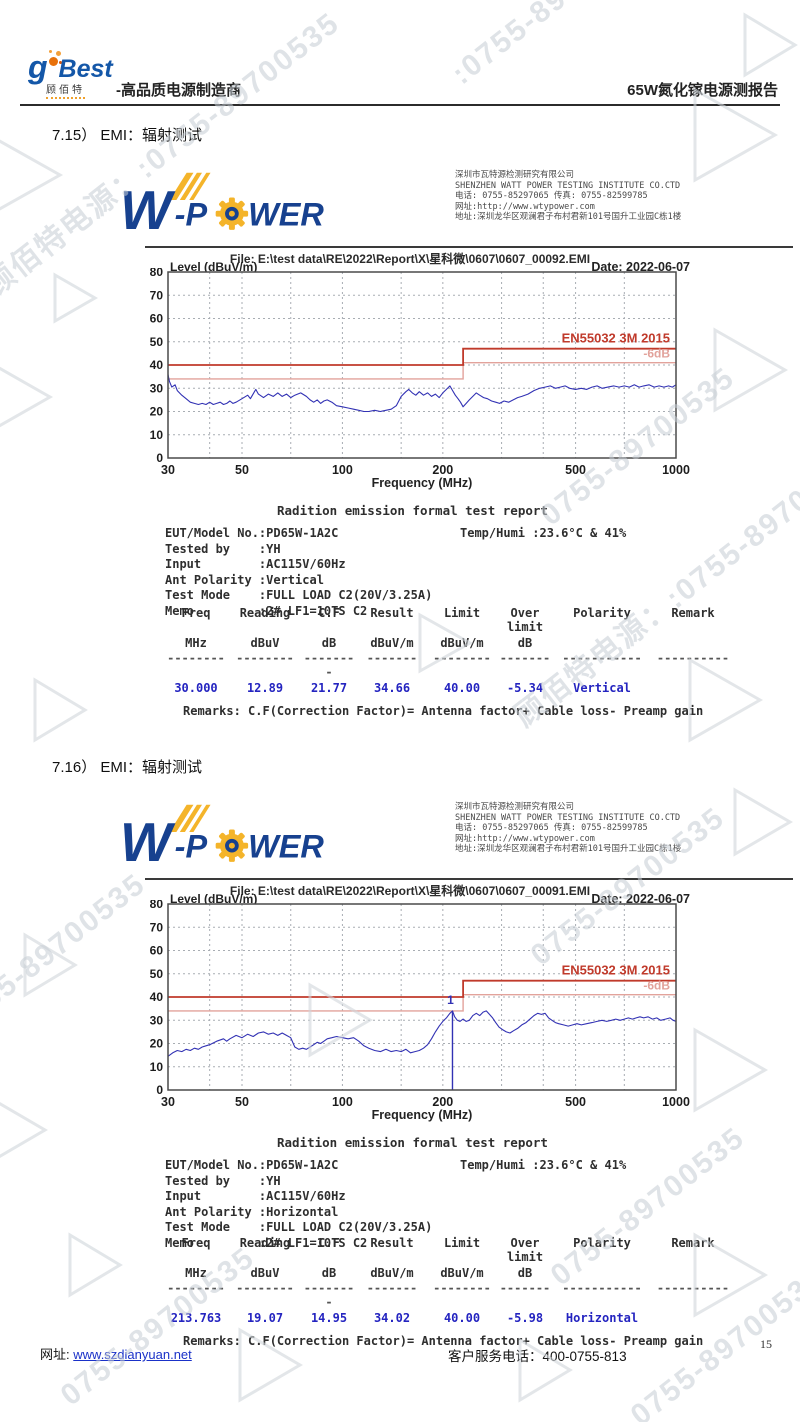  Describe the element at coordinates (132, 1354) in the screenshot. I see `footer-website-link: www.szdianyuan.net` at that location.